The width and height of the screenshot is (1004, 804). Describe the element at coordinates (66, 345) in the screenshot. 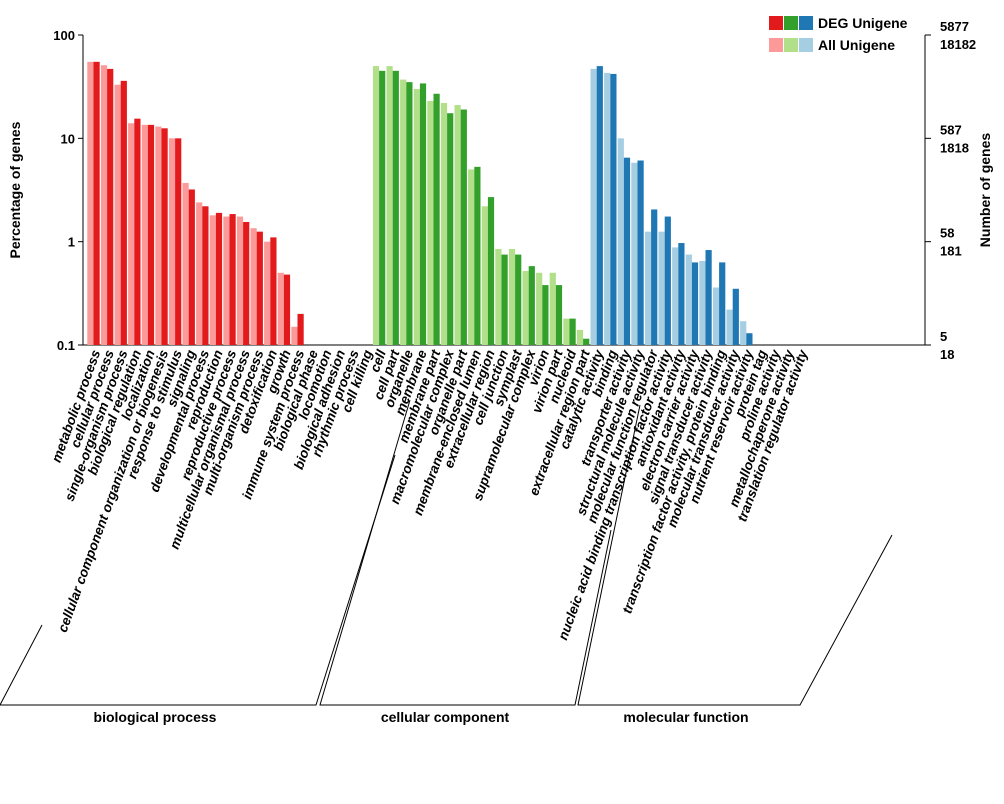

I see `left-tick-label: 0.1` at that location.